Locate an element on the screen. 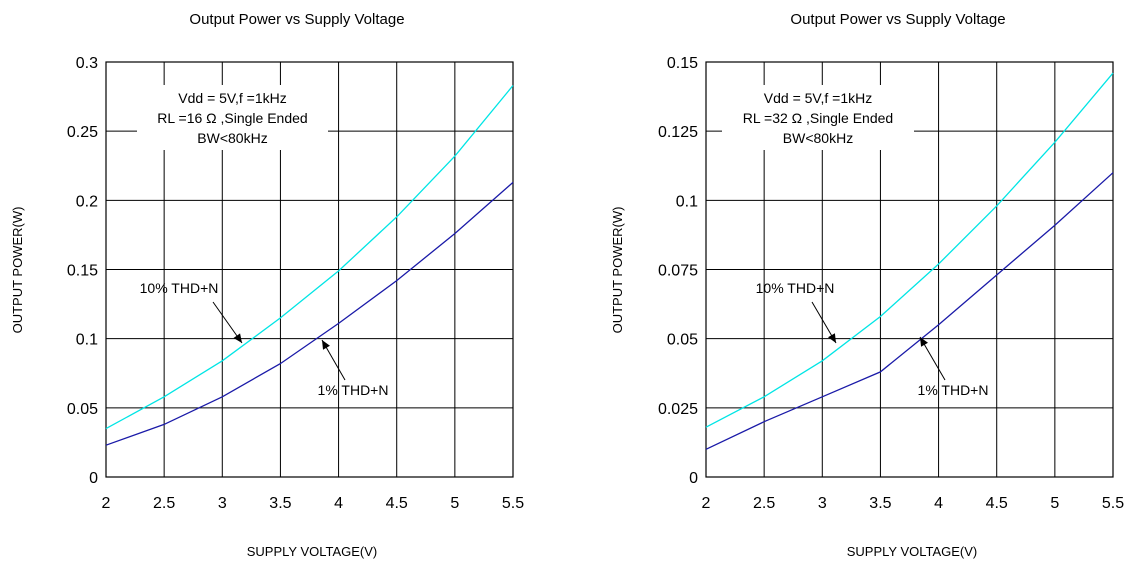  y-tick-label: 0.025 is located at coordinates (678, 409).